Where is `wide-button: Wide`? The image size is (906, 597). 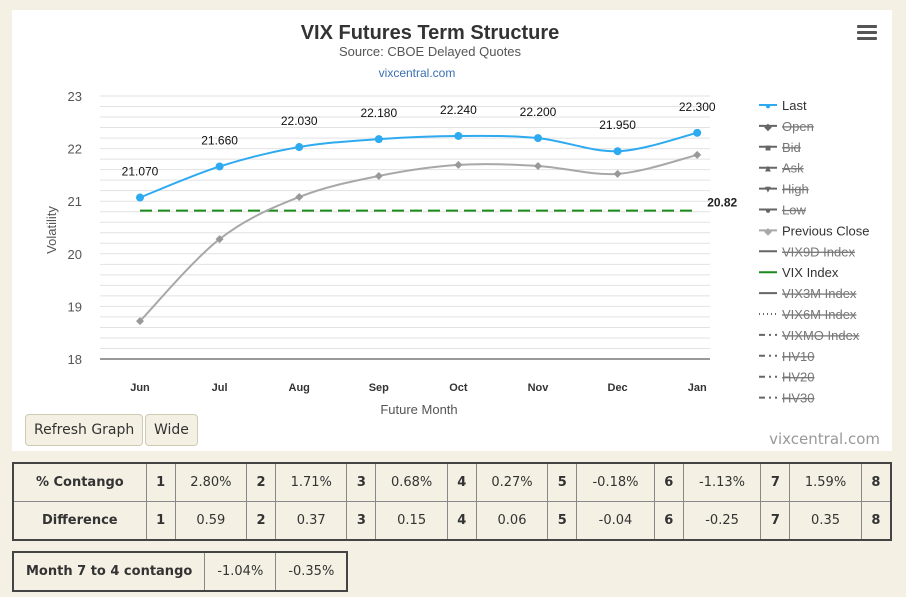 wide-button: Wide is located at coordinates (171, 430).